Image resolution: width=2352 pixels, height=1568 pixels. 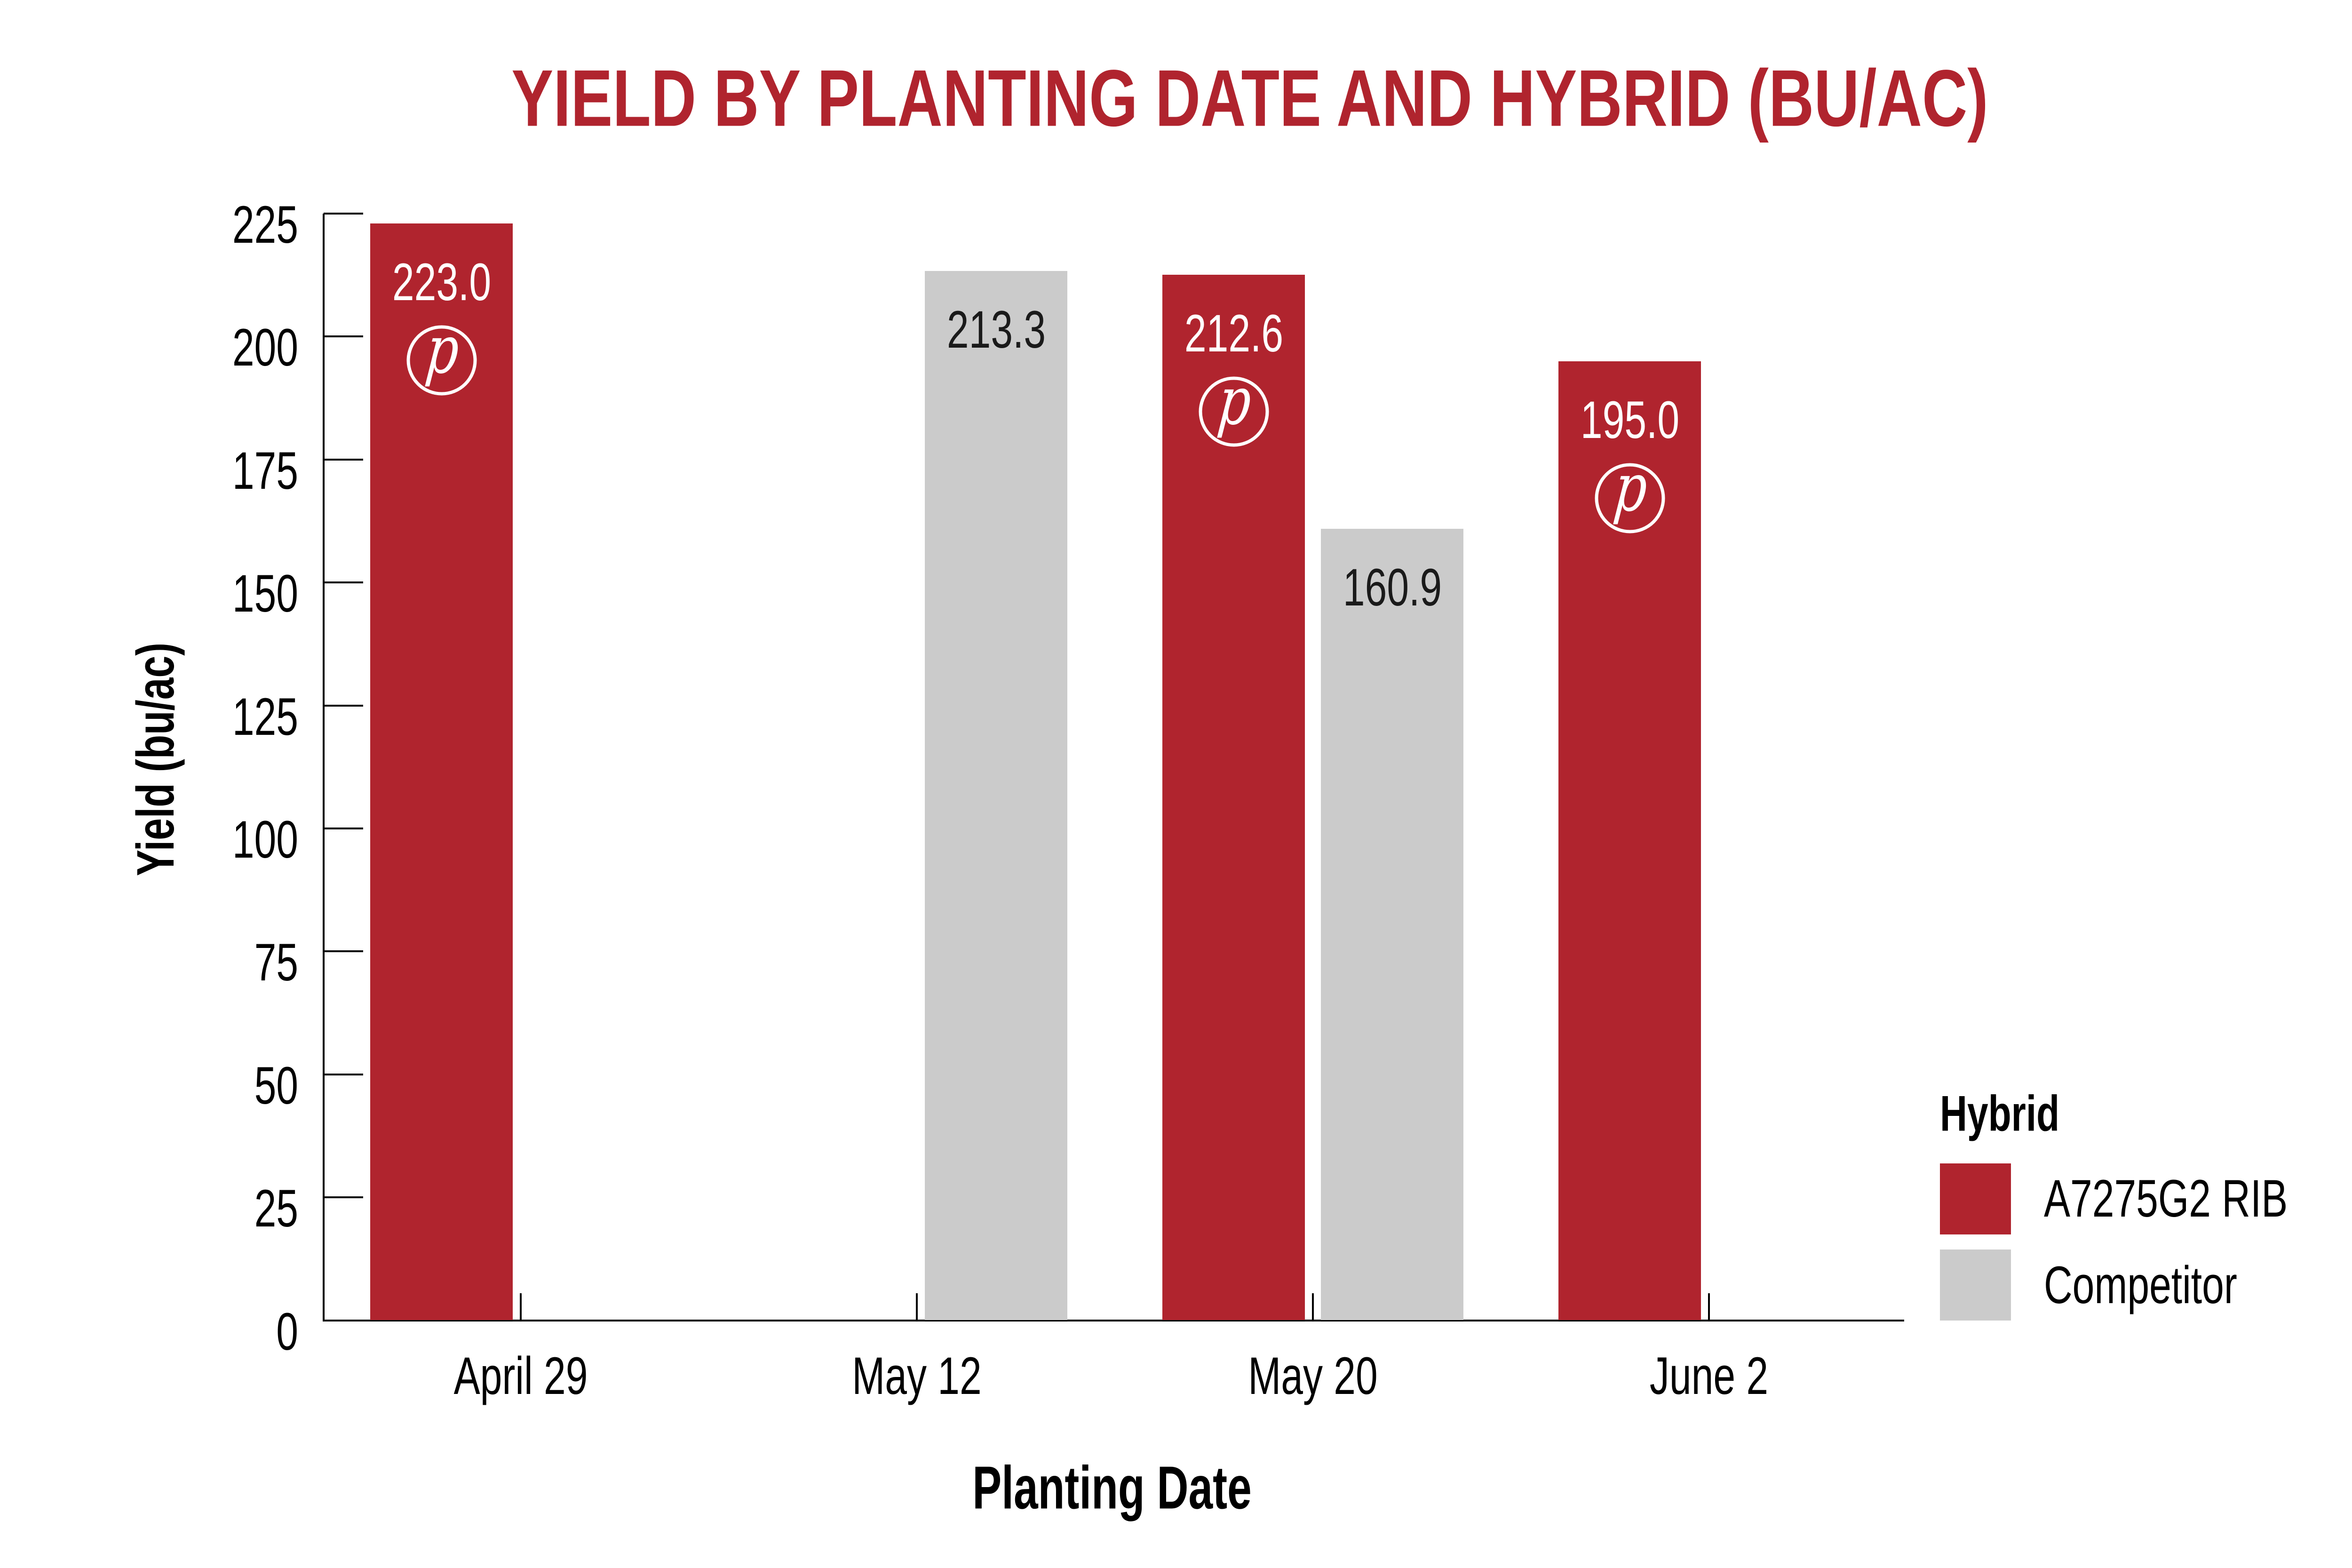 I want to click on y-tick-label: 175, so click(x=265, y=470).